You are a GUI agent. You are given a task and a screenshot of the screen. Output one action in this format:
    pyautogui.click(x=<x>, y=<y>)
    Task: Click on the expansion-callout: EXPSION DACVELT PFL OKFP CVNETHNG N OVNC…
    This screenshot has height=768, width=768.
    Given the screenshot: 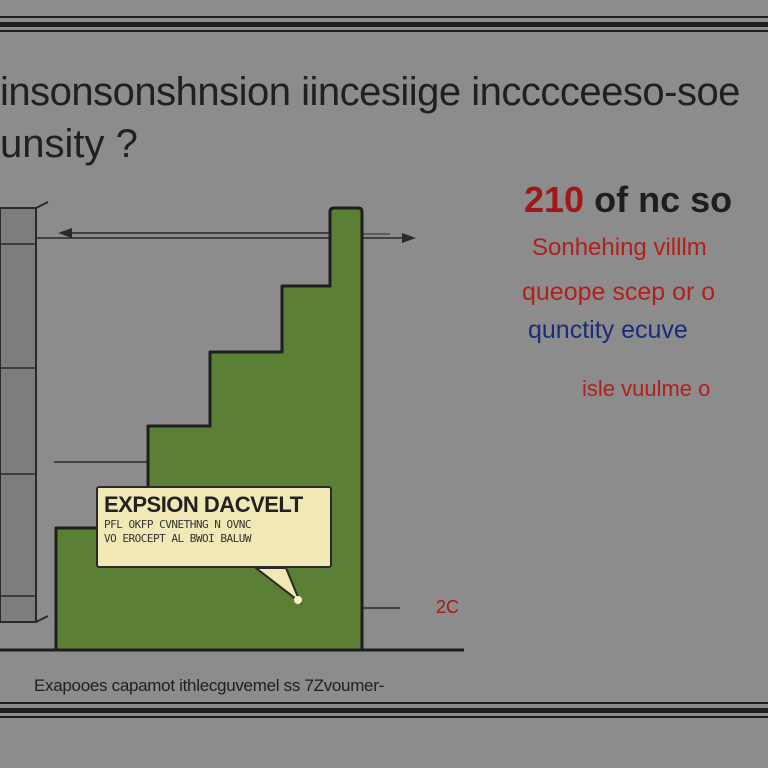 What is the action you would take?
    pyautogui.click(x=214, y=527)
    